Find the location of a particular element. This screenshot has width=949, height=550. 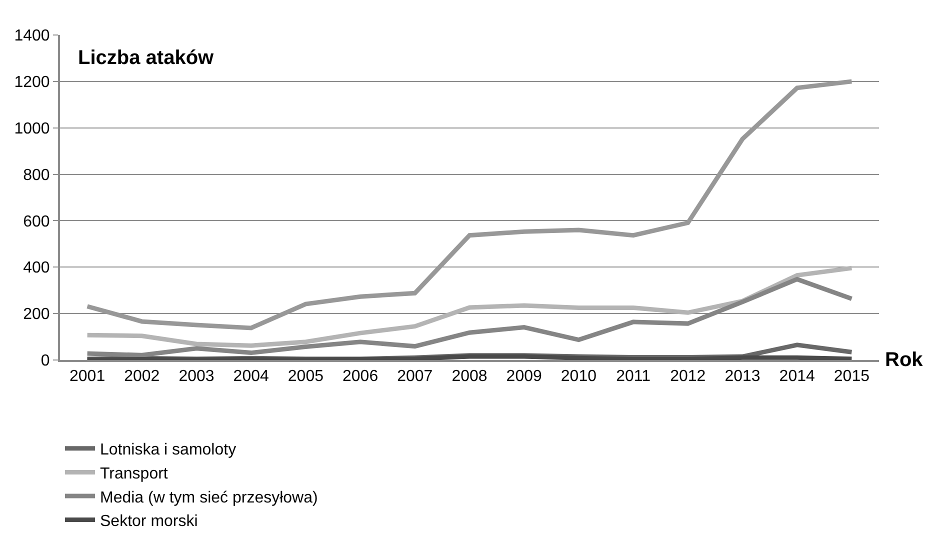

x-tick-label: 2011 is located at coordinates (633, 377).